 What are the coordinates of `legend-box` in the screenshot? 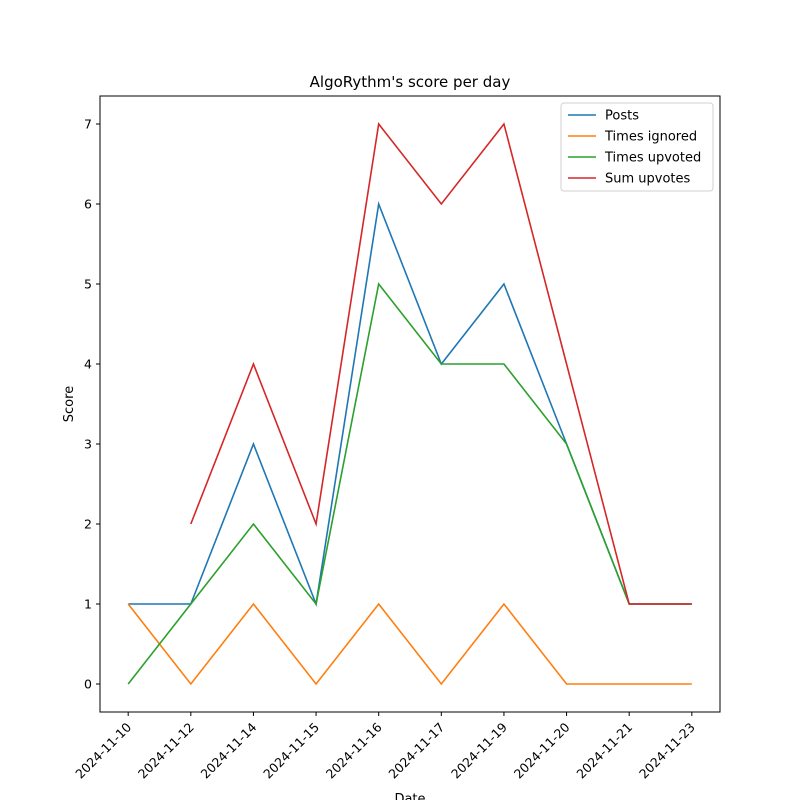 It's located at (637, 147).